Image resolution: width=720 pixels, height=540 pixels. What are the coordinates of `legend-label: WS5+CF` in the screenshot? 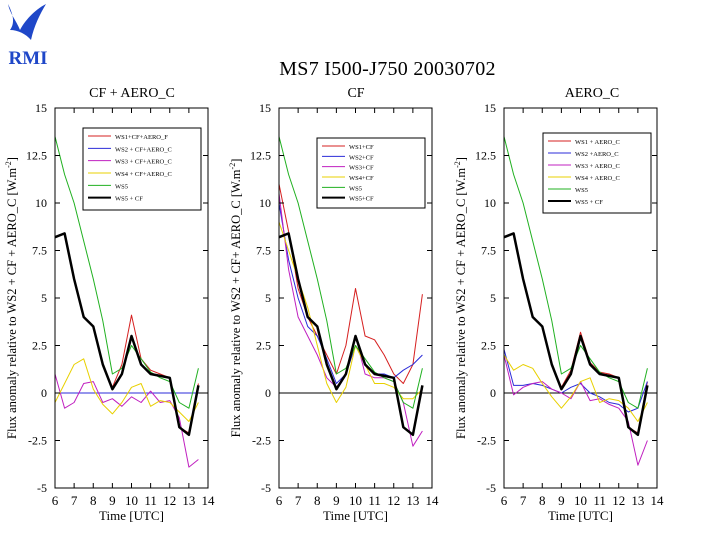 It's located at (361, 199).